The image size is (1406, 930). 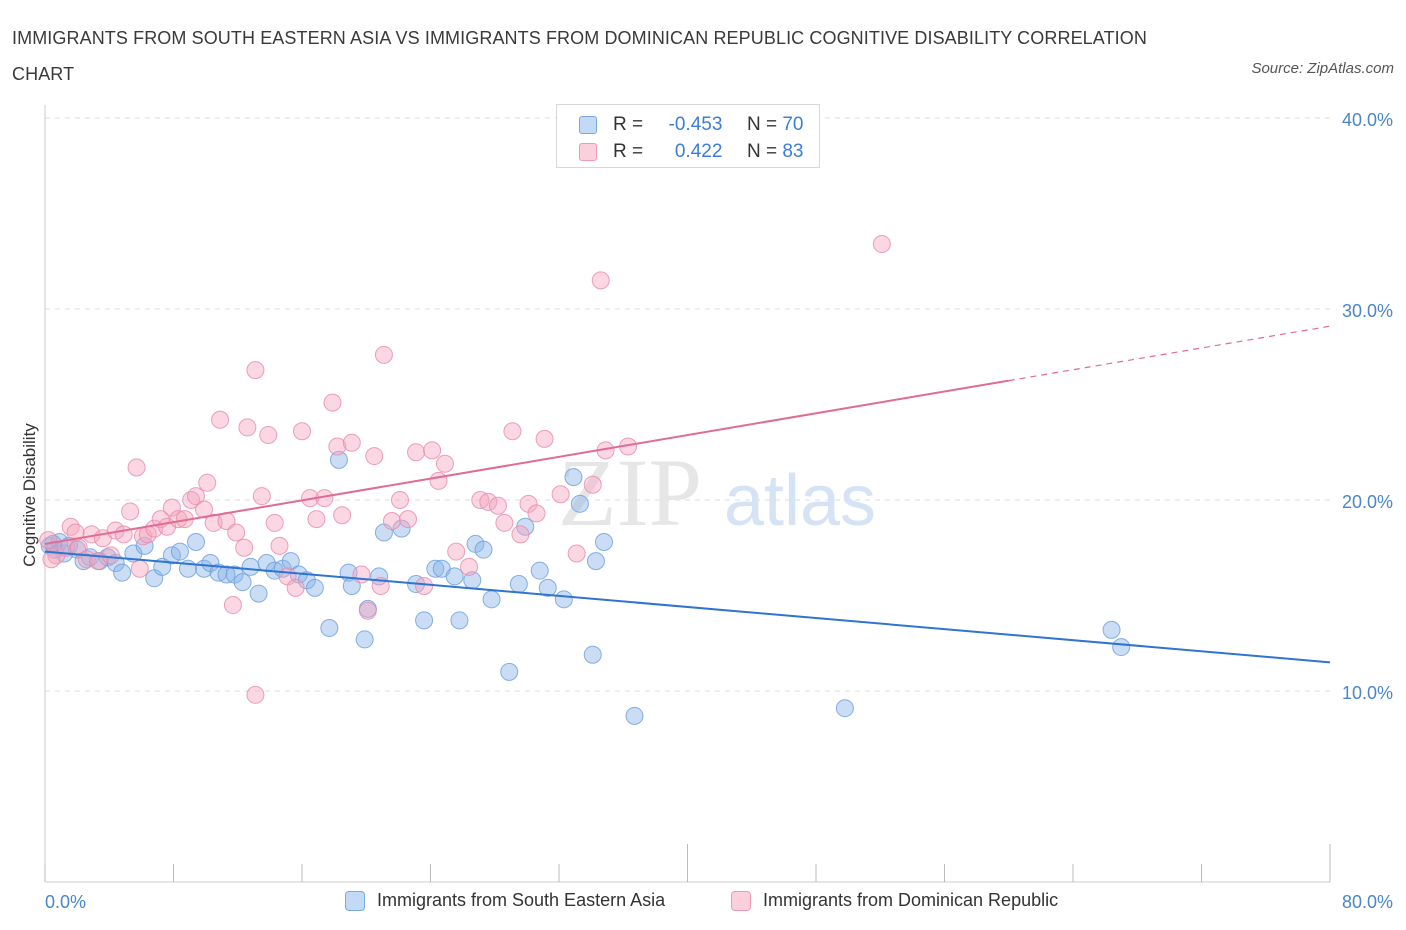 I want to click on watermark: ZIP atlas, so click(x=717, y=492).